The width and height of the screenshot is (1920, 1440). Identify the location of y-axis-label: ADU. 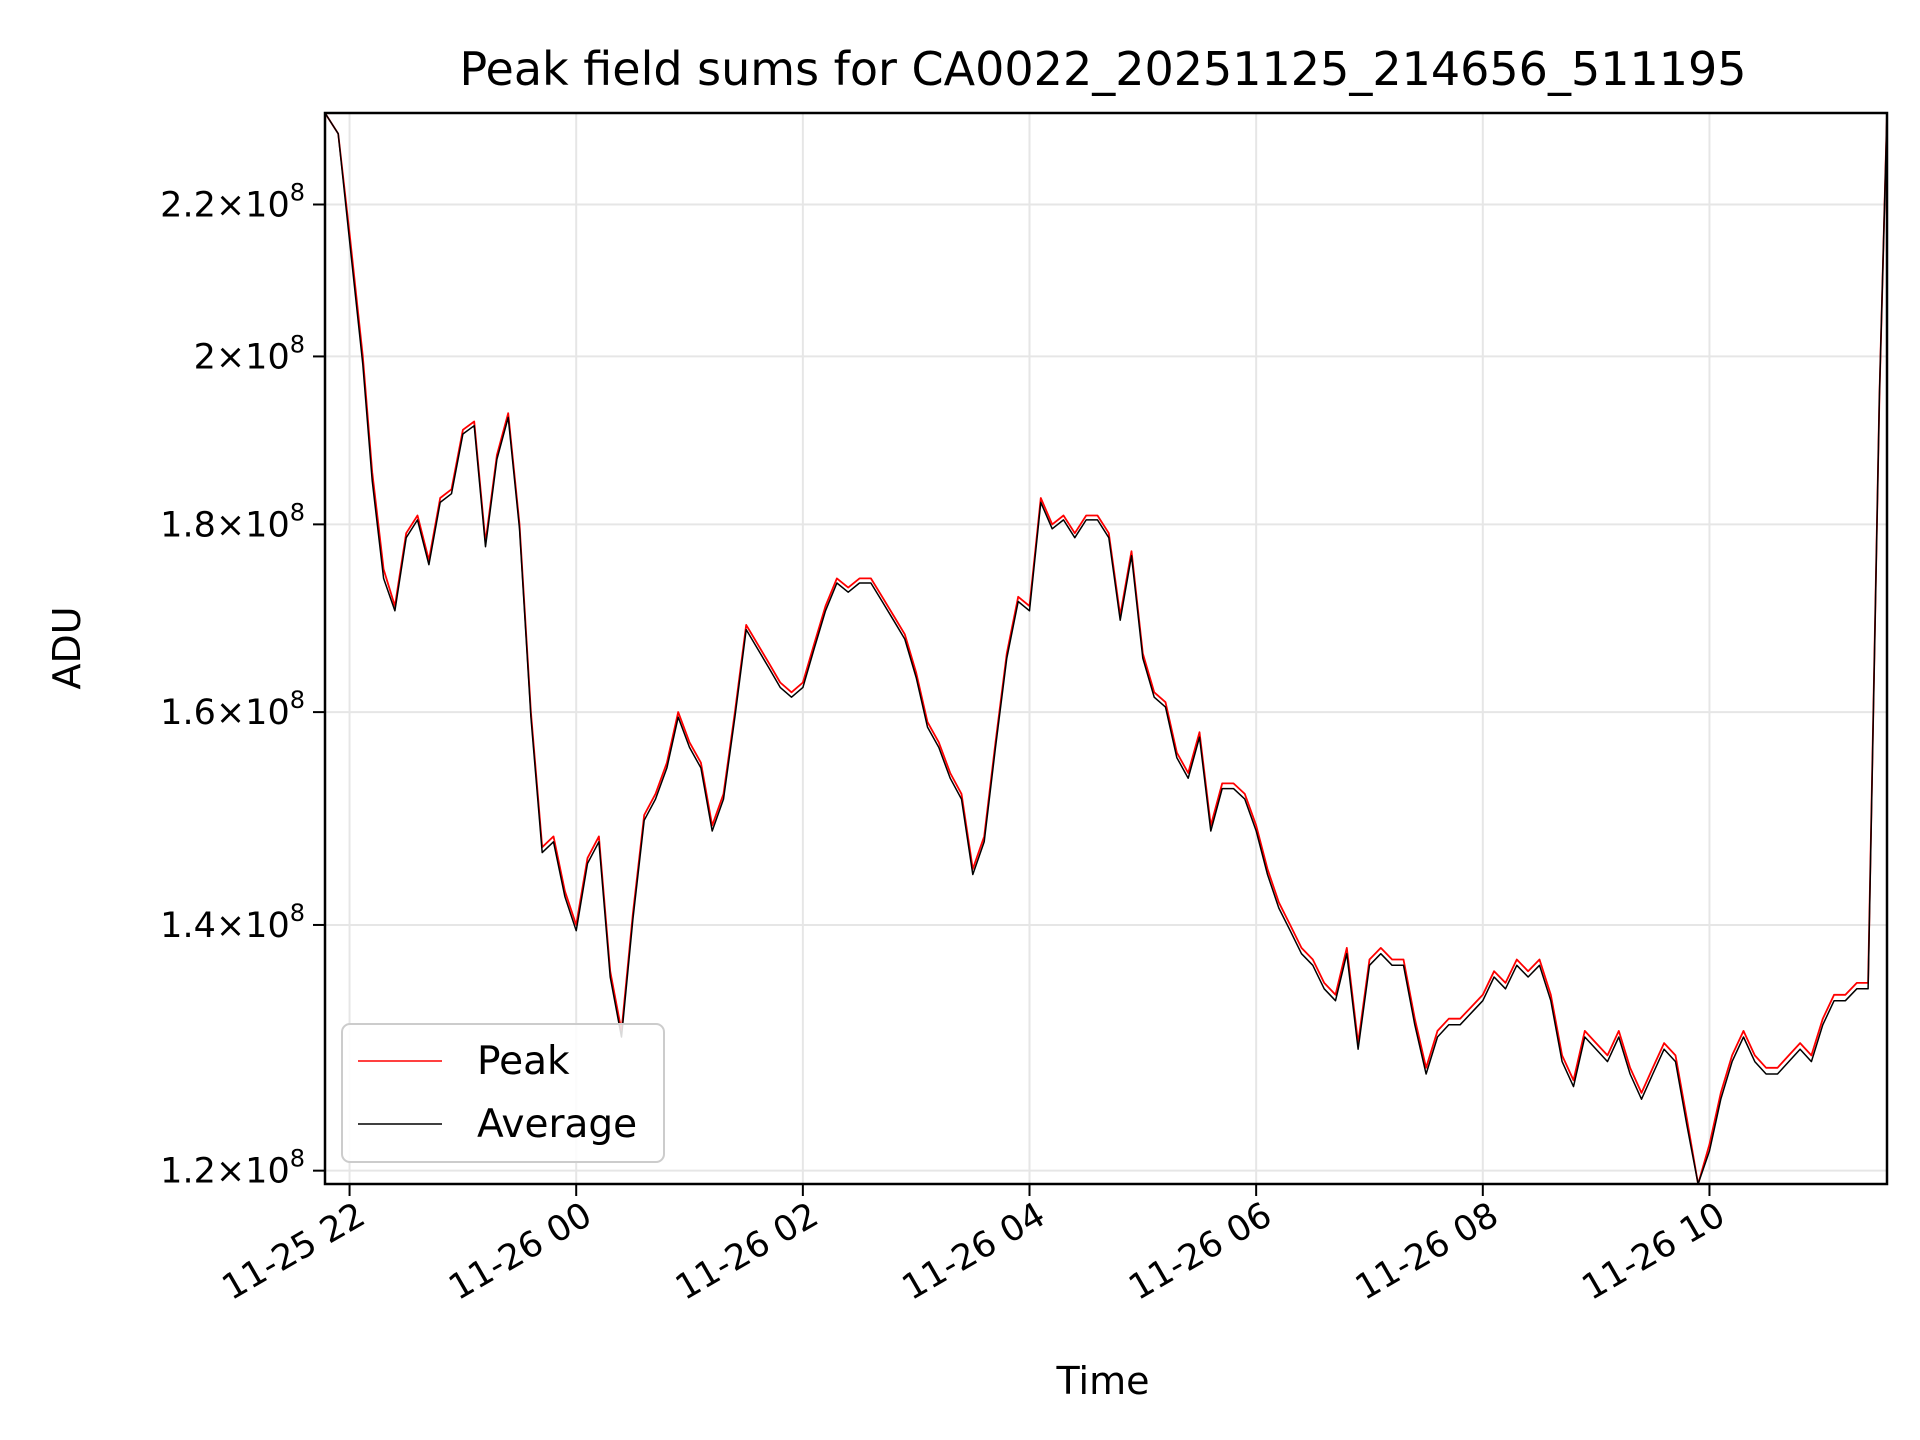
(67, 647).